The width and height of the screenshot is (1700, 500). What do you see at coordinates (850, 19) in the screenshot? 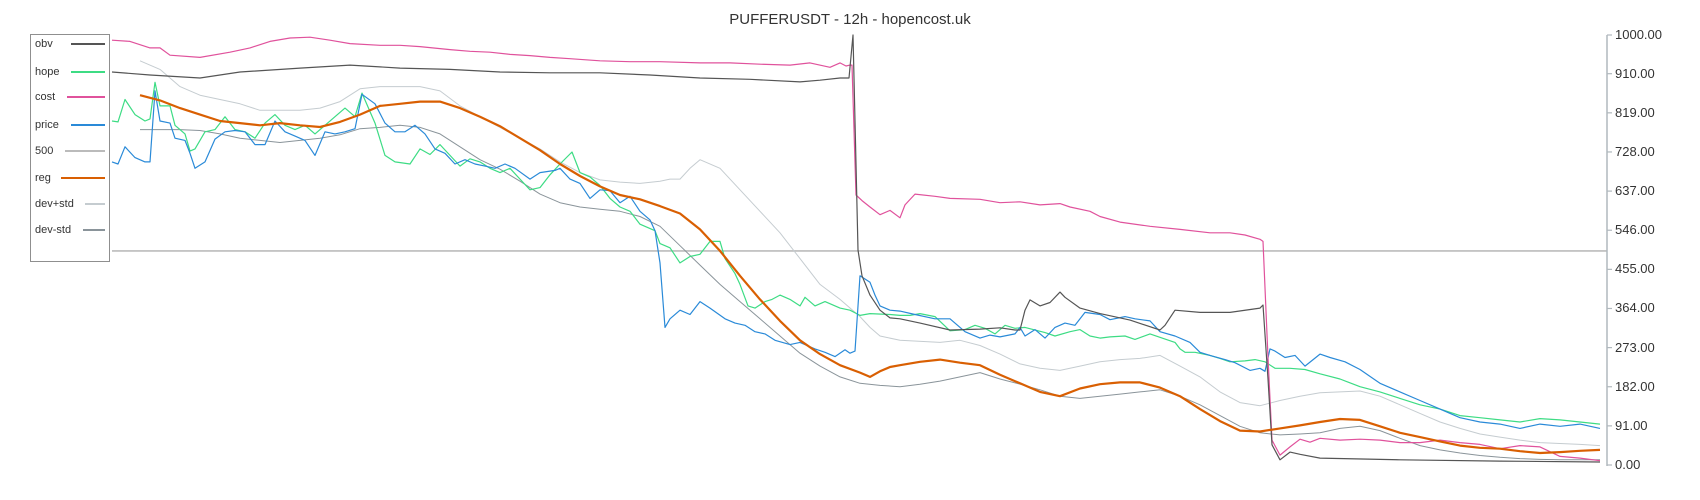
I see `chart-title: PUFFERUSDT - 12h - hopencost.uk` at bounding box center [850, 19].